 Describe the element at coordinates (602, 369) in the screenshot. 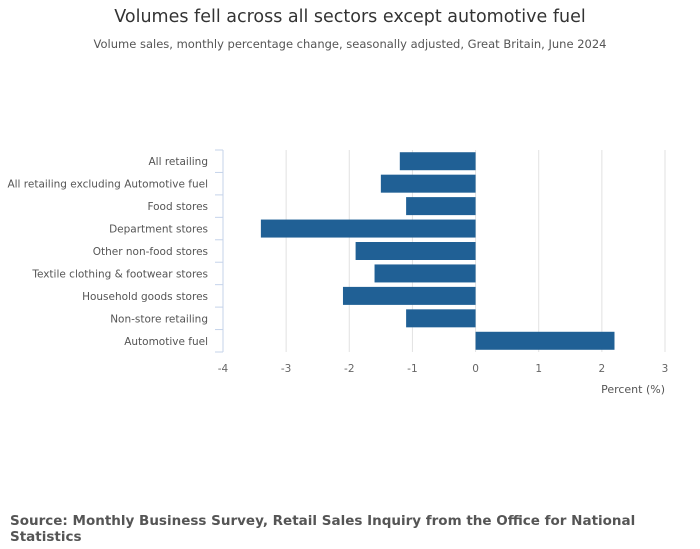

I see `x-tick-label: 2` at that location.